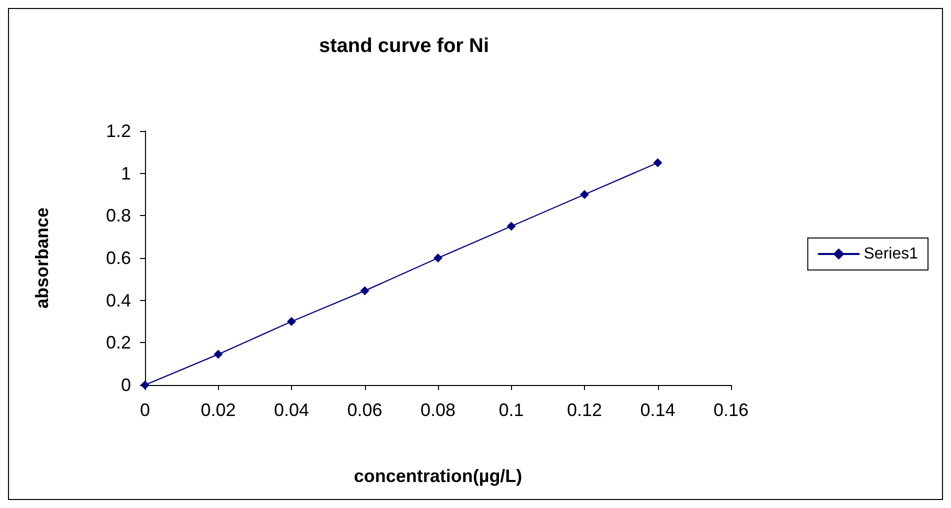 The height and width of the screenshot is (508, 951). Describe the element at coordinates (731, 410) in the screenshot. I see `x-tick-label: 0.16` at that location.